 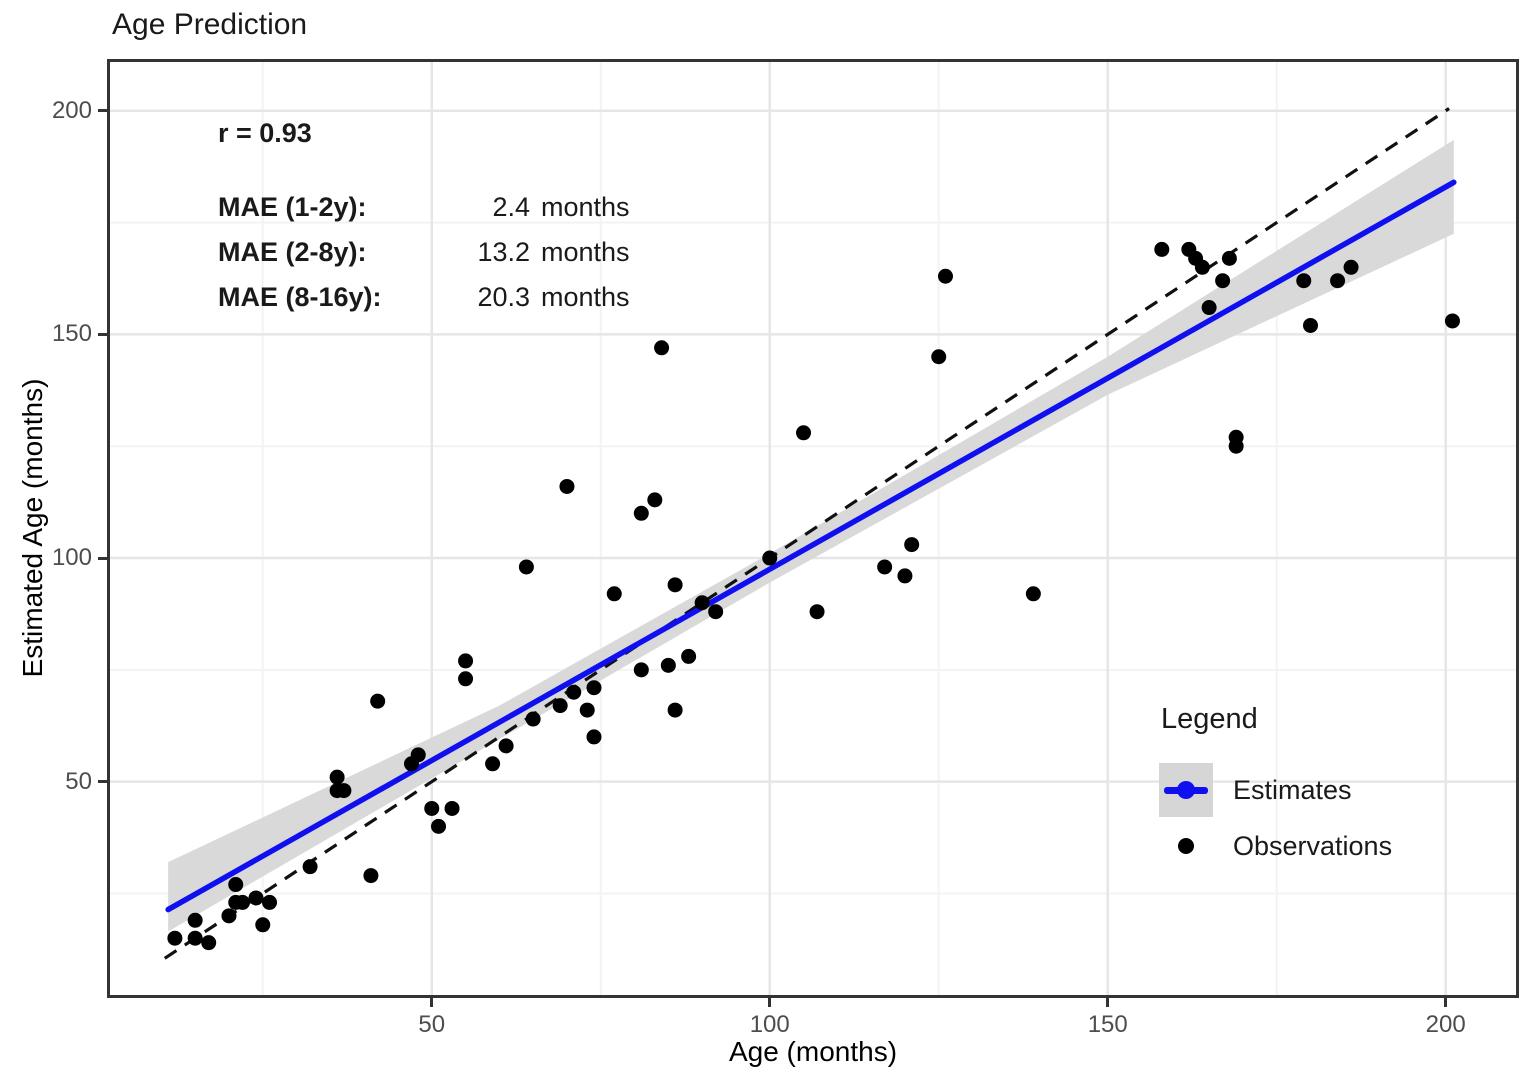 What do you see at coordinates (1209, 719) in the screenshot?
I see `legend-title: Legend` at bounding box center [1209, 719].